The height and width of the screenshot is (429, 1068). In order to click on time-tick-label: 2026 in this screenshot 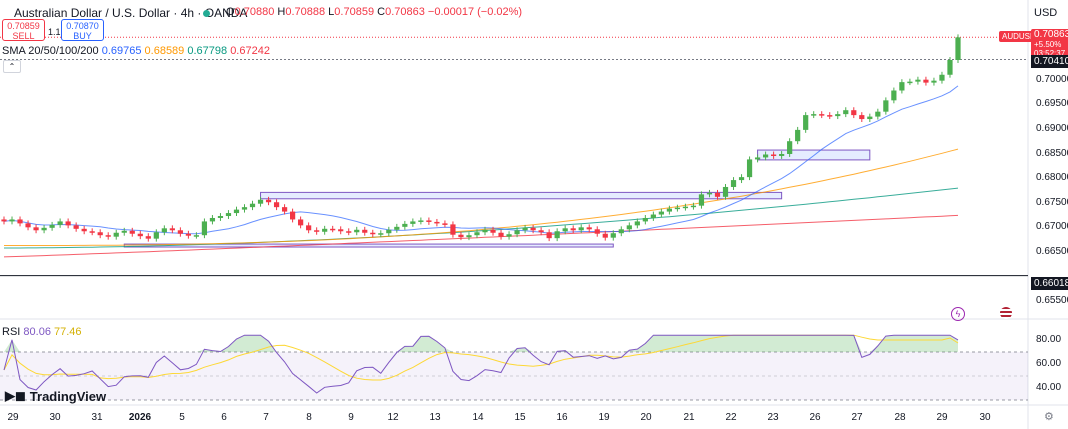, I will do `click(140, 417)`.